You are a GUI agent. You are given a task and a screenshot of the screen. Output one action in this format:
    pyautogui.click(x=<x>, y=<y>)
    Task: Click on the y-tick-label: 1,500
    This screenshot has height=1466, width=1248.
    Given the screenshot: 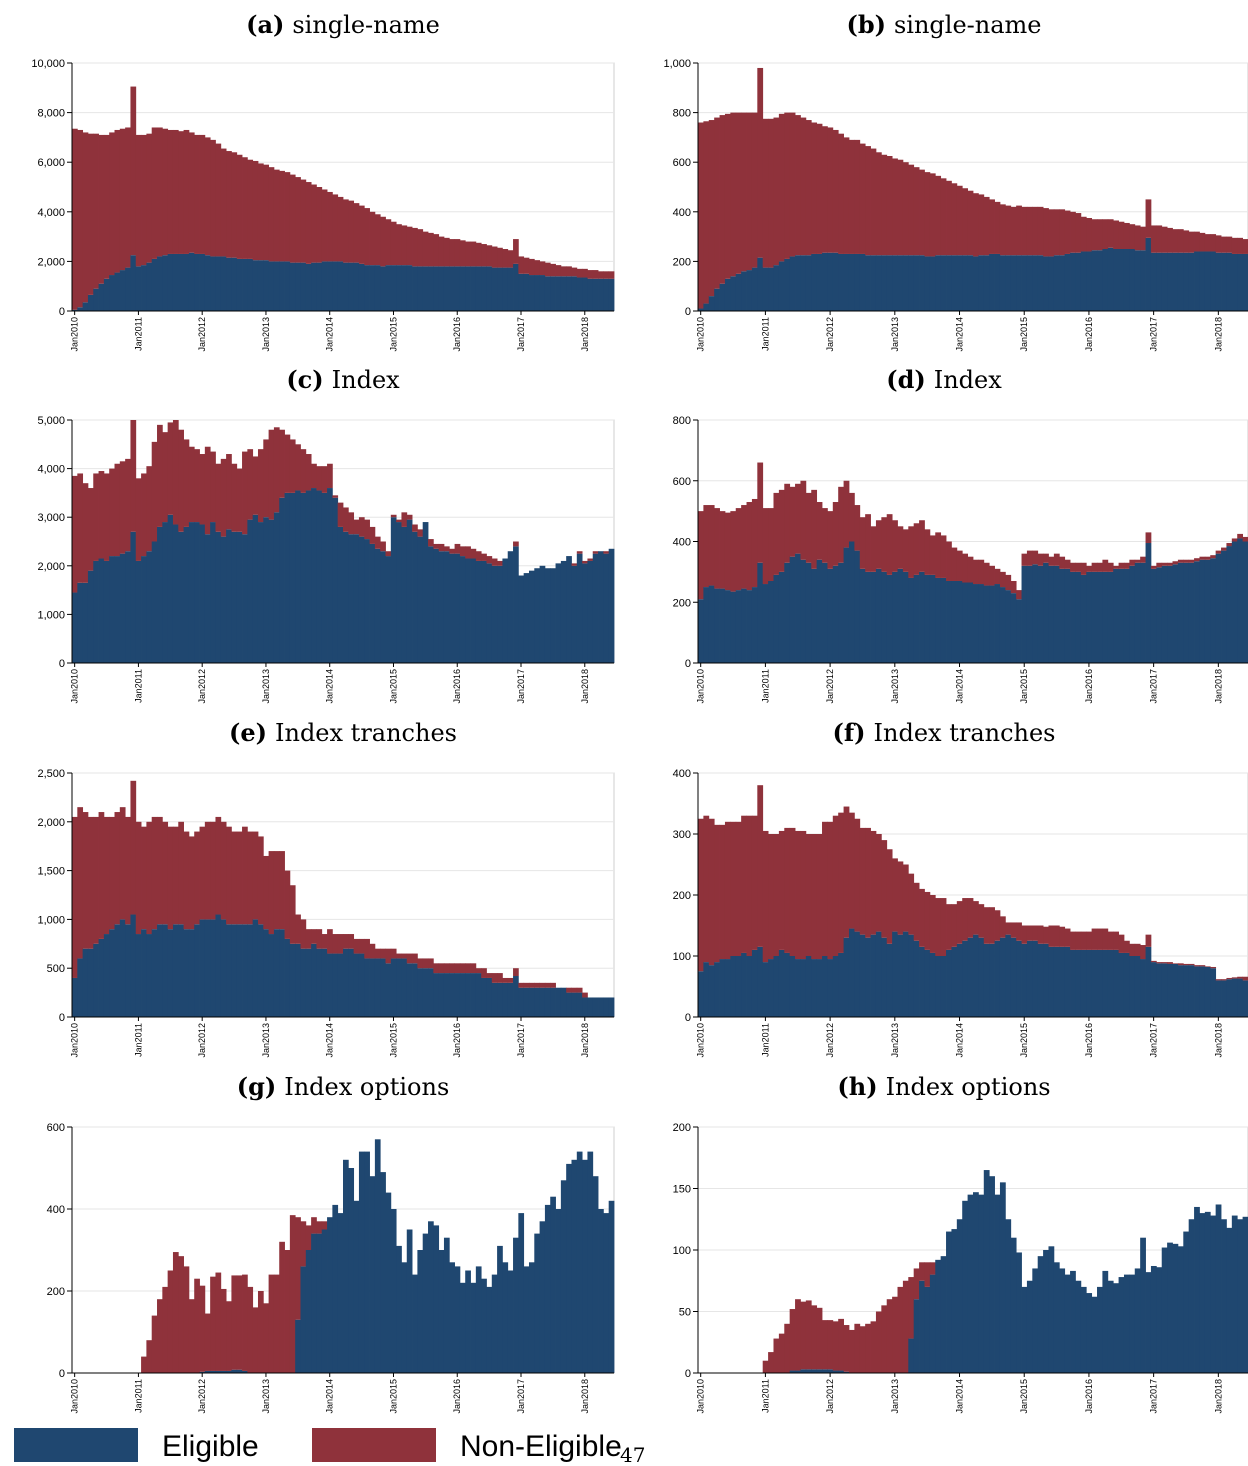 What is the action you would take?
    pyautogui.click(x=51, y=872)
    